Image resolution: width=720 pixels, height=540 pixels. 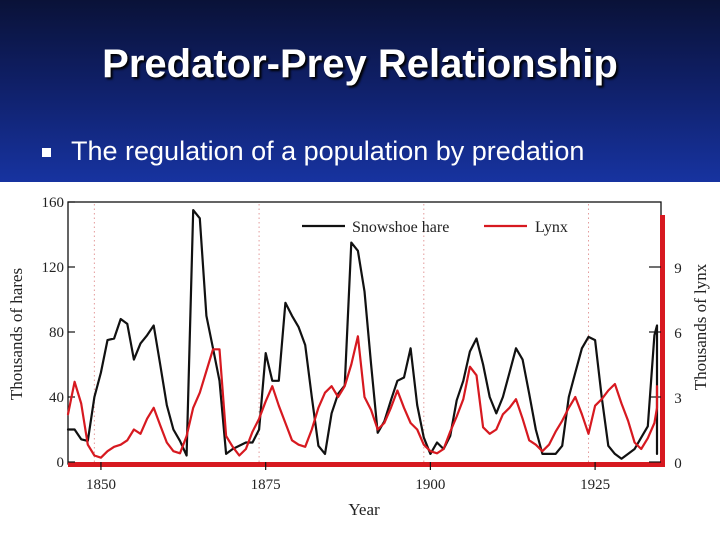 I want to click on bullet-square-icon, so click(x=46, y=152).